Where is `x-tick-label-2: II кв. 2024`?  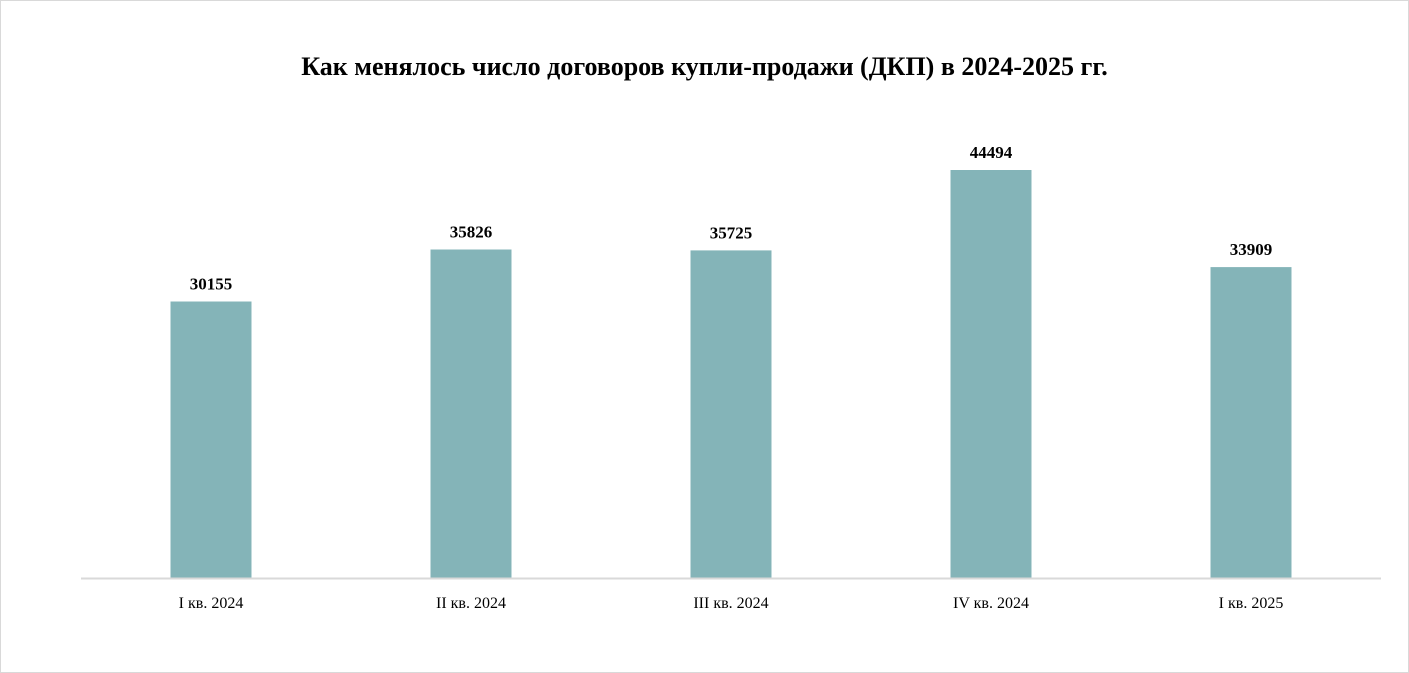
x-tick-label-2: II кв. 2024 is located at coordinates (471, 603).